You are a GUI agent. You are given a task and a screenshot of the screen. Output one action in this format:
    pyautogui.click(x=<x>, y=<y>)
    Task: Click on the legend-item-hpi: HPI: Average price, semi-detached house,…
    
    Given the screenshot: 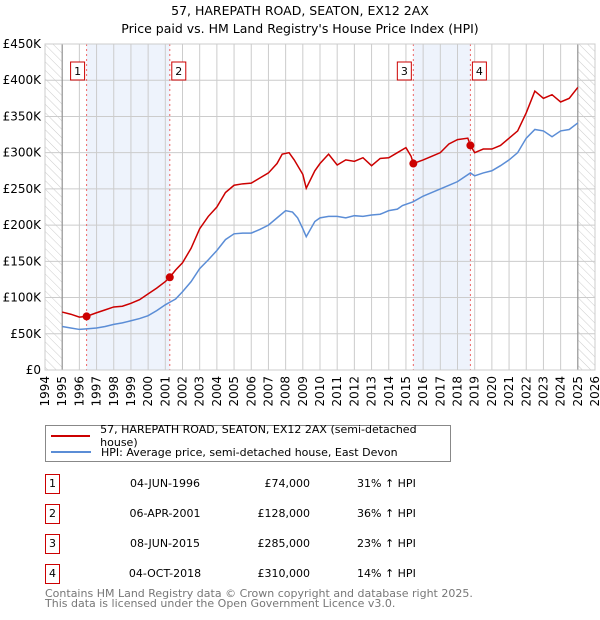 What is the action you would take?
    pyautogui.click(x=224, y=452)
    